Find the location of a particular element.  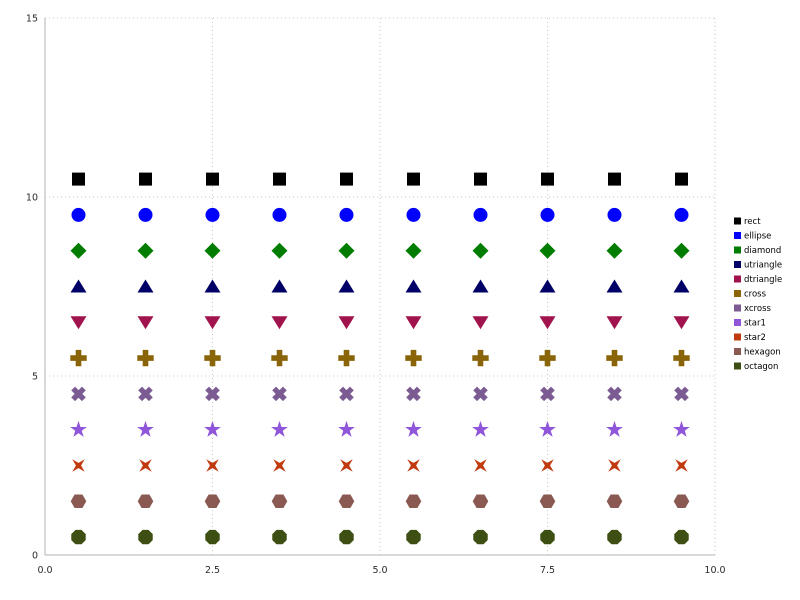

series-diamond is located at coordinates (380, 250).